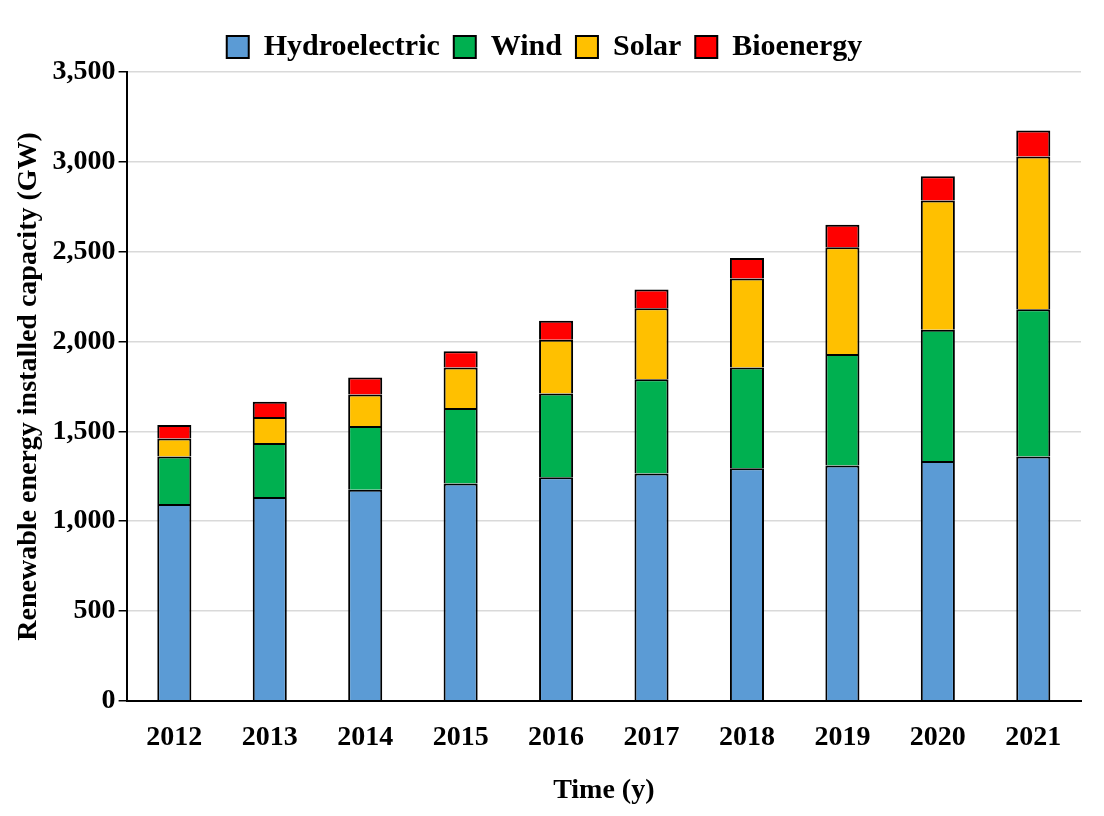 The height and width of the screenshot is (816, 1104). Describe the element at coordinates (269, 735) in the screenshot. I see `x-tick-label: 2013` at that location.